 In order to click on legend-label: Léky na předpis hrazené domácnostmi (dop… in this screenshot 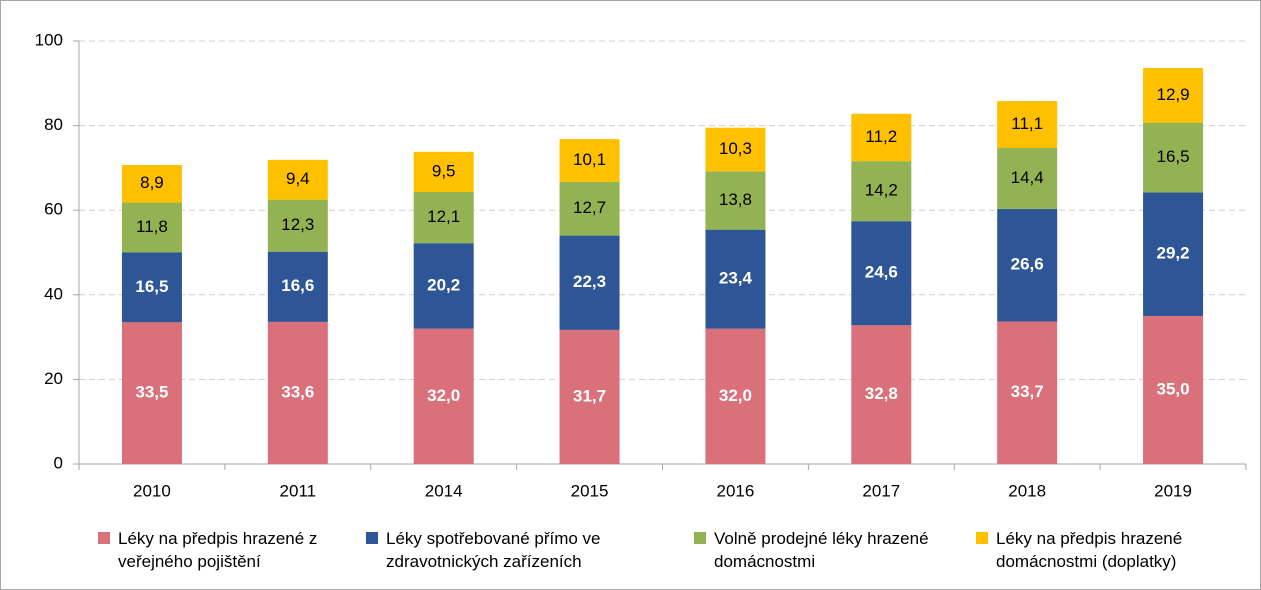, I will do `click(1089, 550)`.